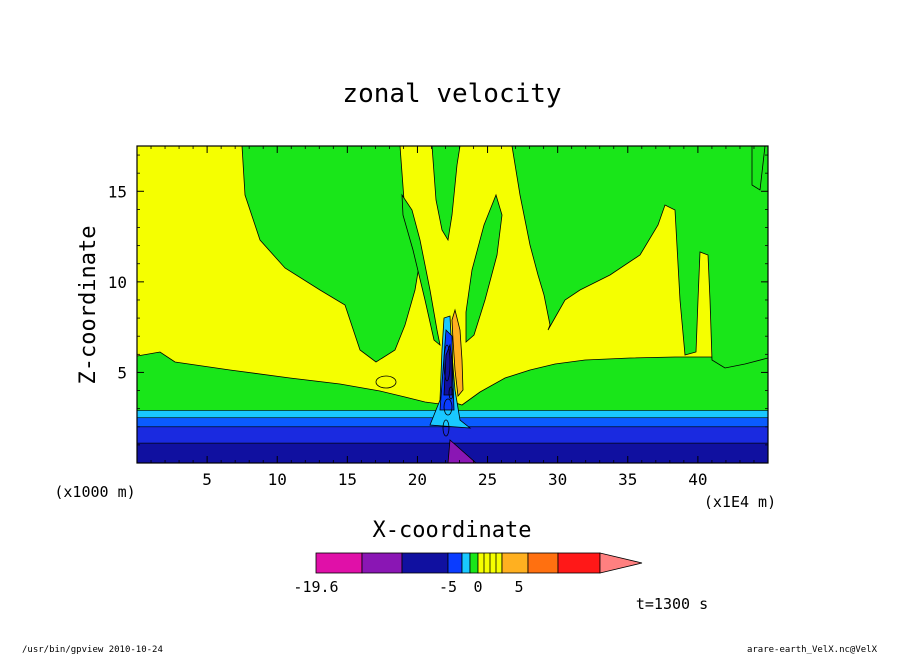 The image size is (904, 654). I want to click on footer-right: arare-earth_VelX.nc@VelX, so click(812, 649).